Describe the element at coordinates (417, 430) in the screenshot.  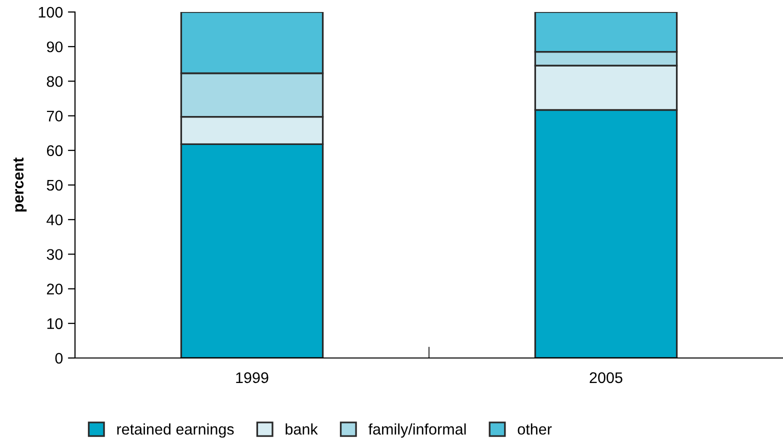
I see `legend-label: family/informal` at that location.